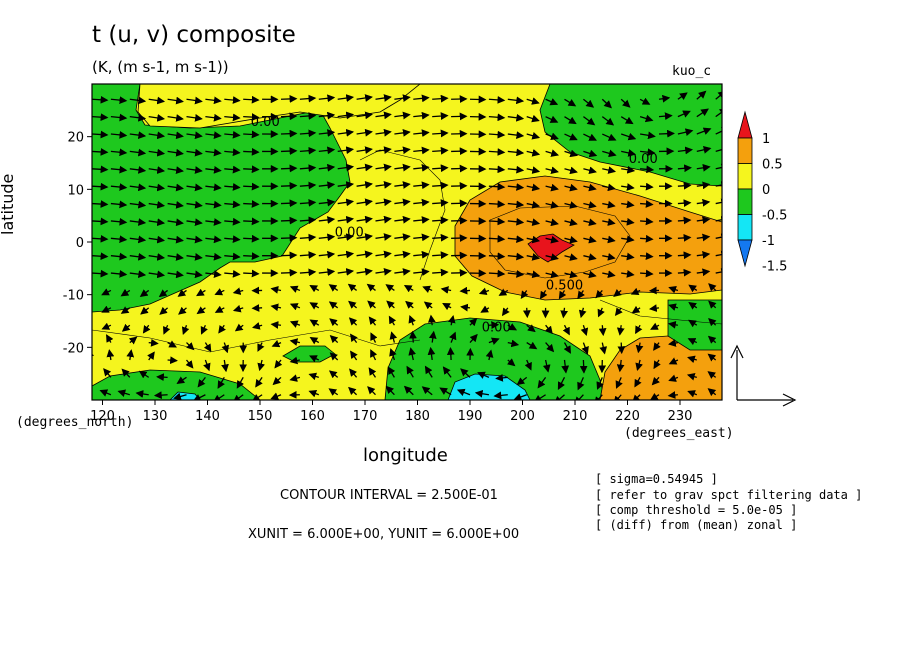 This screenshot has height=654, width=904. What do you see at coordinates (763, 375) in the screenshot?
I see `reference-vector-key` at bounding box center [763, 375].